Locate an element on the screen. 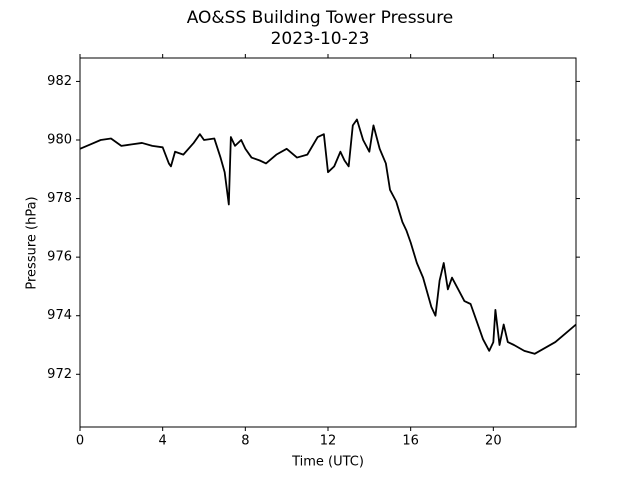 The width and height of the screenshot is (640, 480). y-tick-label: 980 is located at coordinates (59, 140).